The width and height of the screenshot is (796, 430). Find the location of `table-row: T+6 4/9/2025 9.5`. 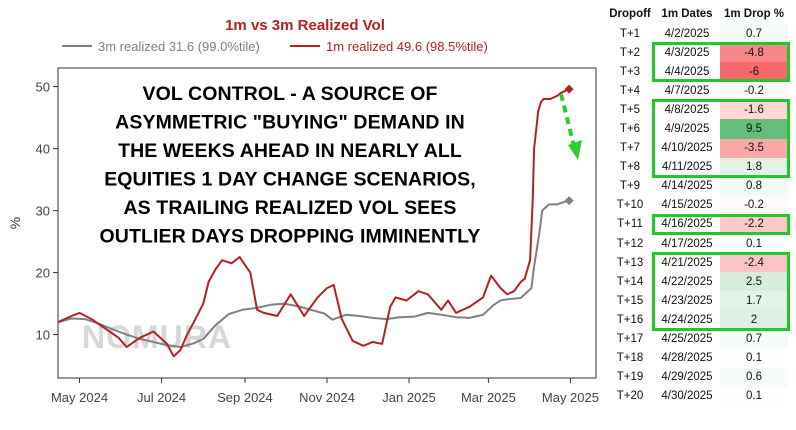

table-row: T+6 4/9/2025 9.5 is located at coordinates (697, 129).